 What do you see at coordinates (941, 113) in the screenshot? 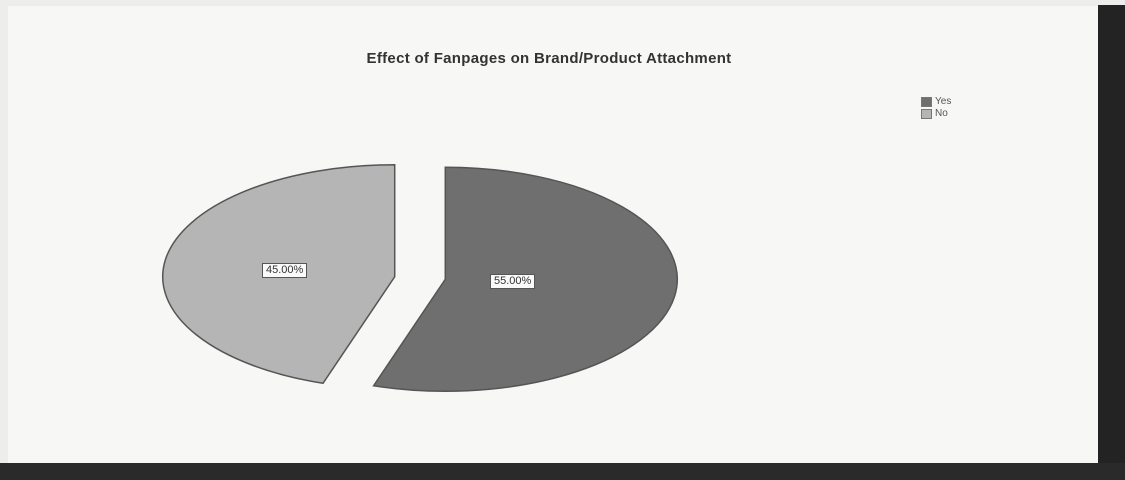
I see `legend-label-no: No` at bounding box center [941, 113].